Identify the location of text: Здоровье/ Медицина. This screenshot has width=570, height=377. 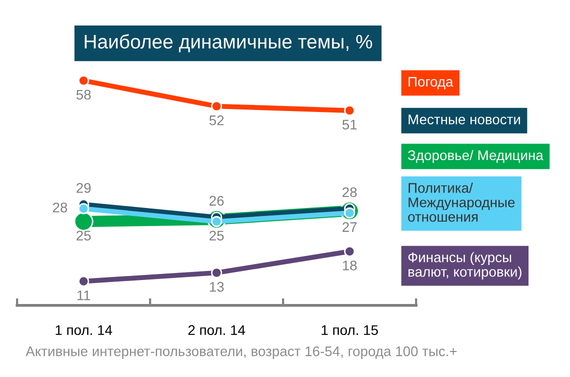
(476, 156).